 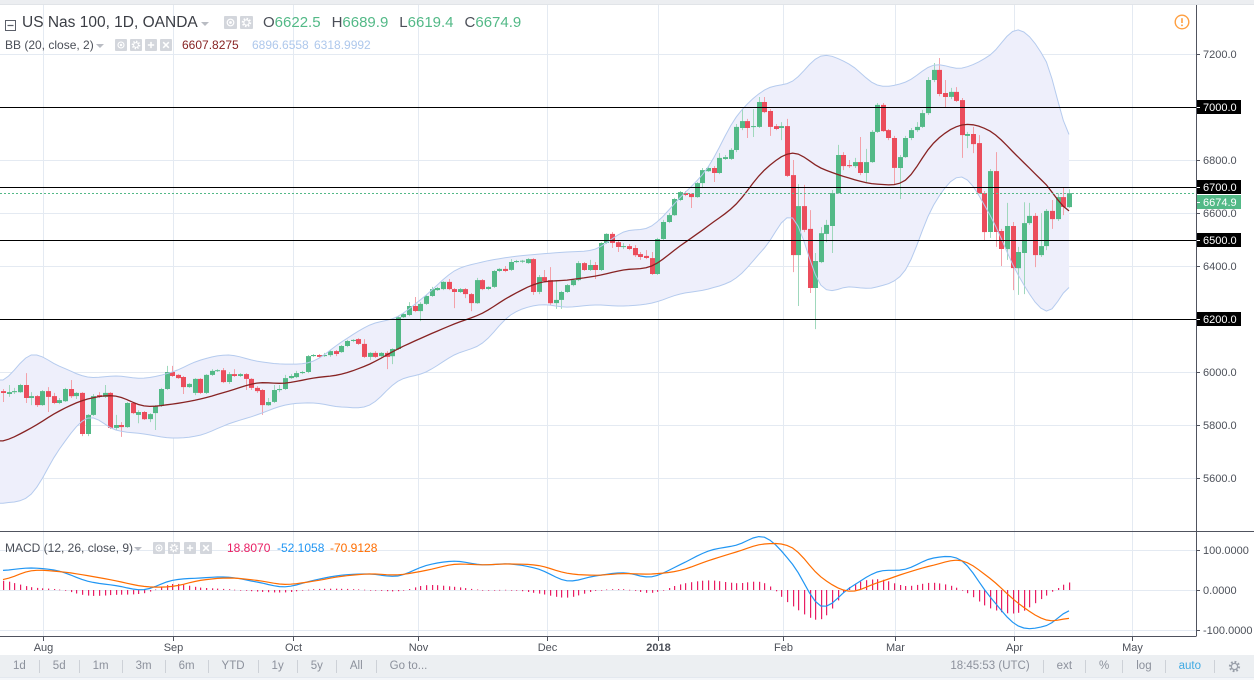 I want to click on percent-scale-toggle: %, so click(x=1104, y=666).